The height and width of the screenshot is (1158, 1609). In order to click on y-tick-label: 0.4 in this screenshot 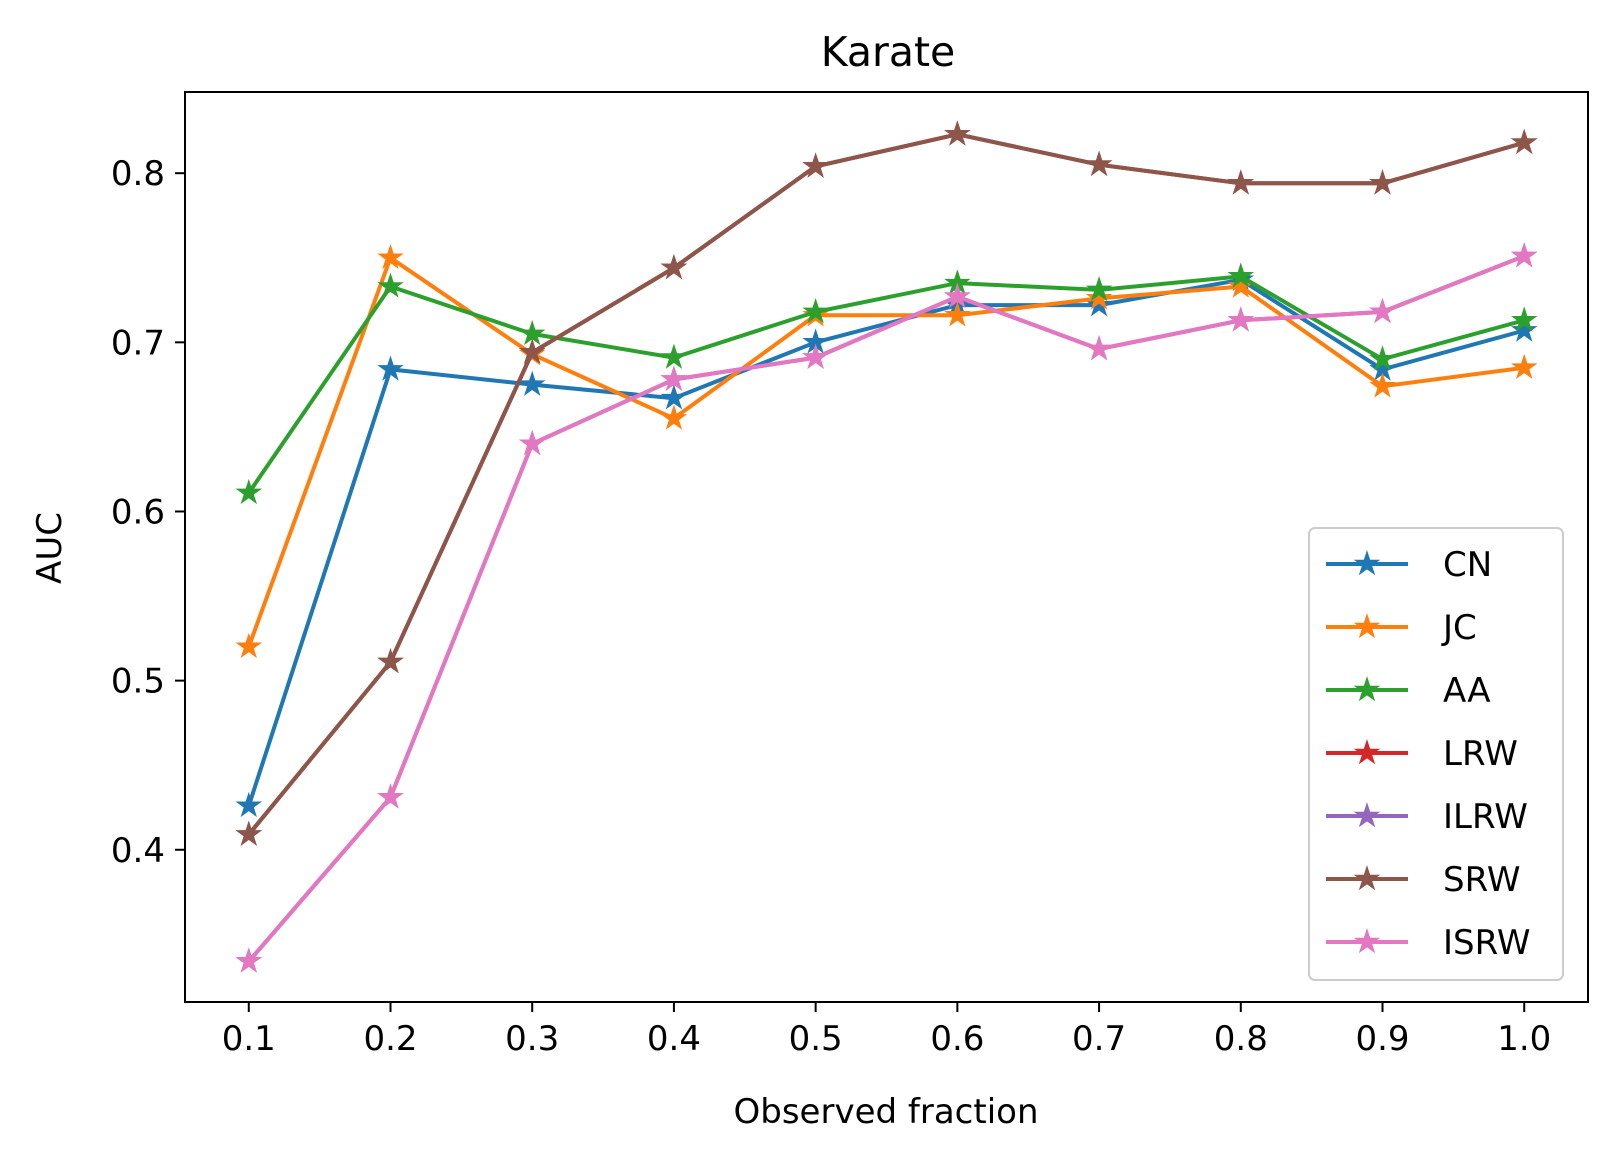, I will do `click(138, 851)`.